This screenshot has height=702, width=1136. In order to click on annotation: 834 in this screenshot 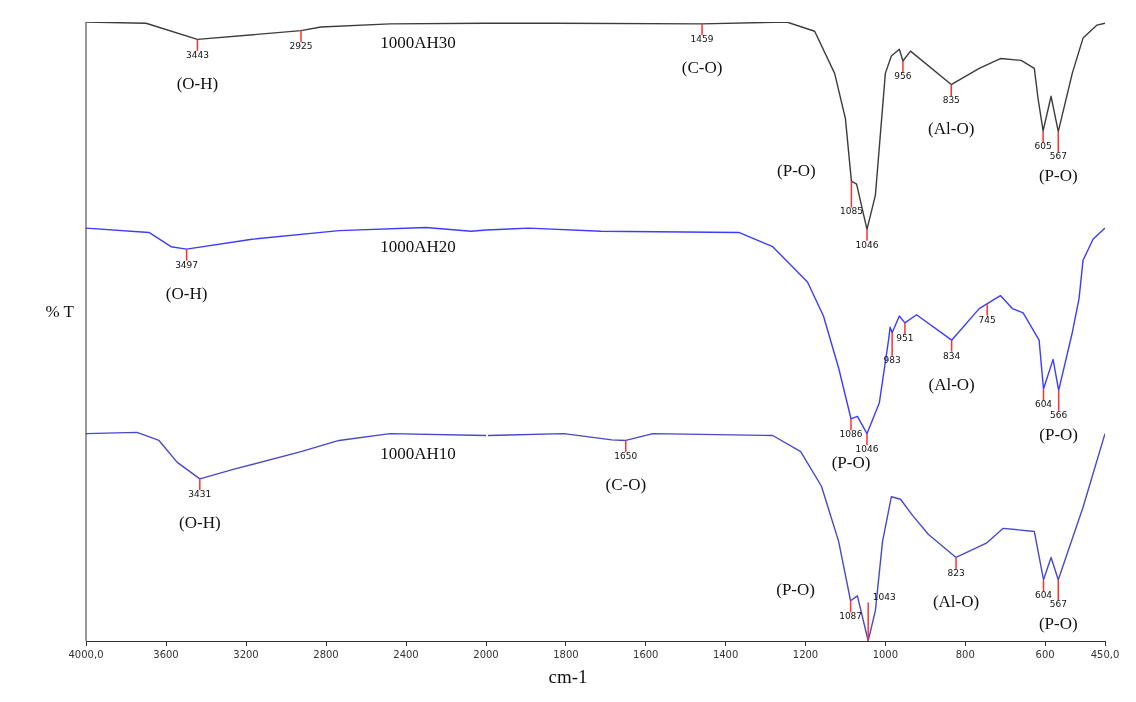, I will do `click(952, 355)`.